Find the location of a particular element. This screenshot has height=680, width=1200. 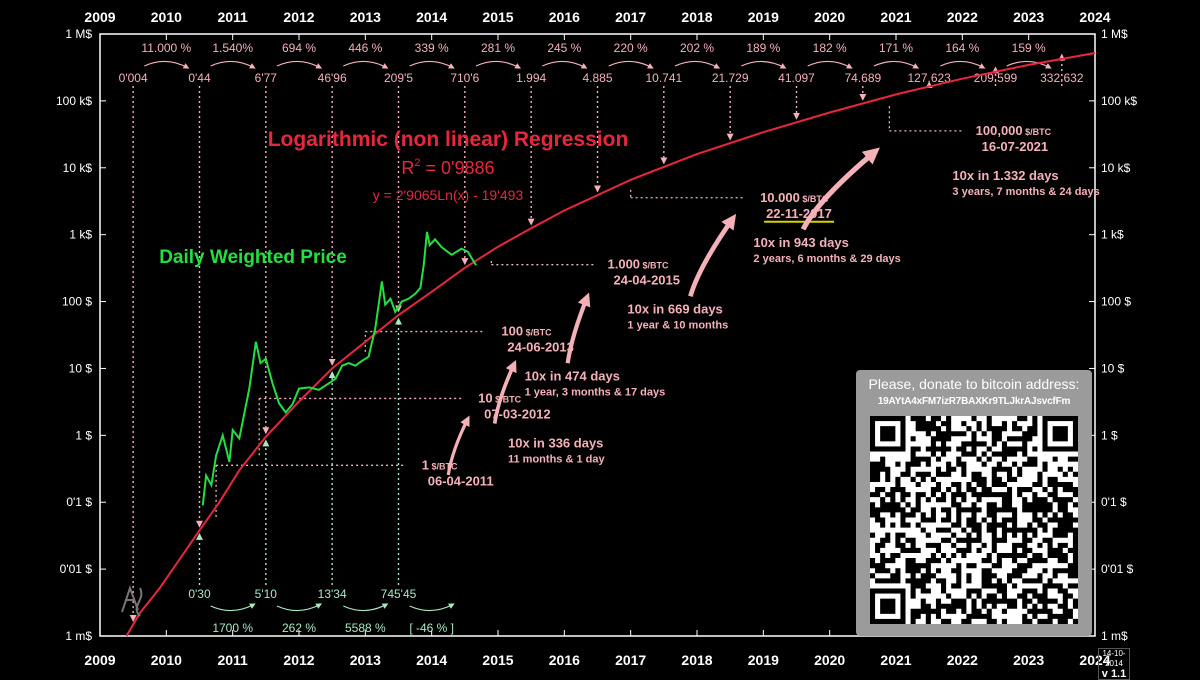

bitcoin-address: 19AYtA4xFM7izR7BAXKr9TLJkrAJsvcfFm is located at coordinates (974, 401).